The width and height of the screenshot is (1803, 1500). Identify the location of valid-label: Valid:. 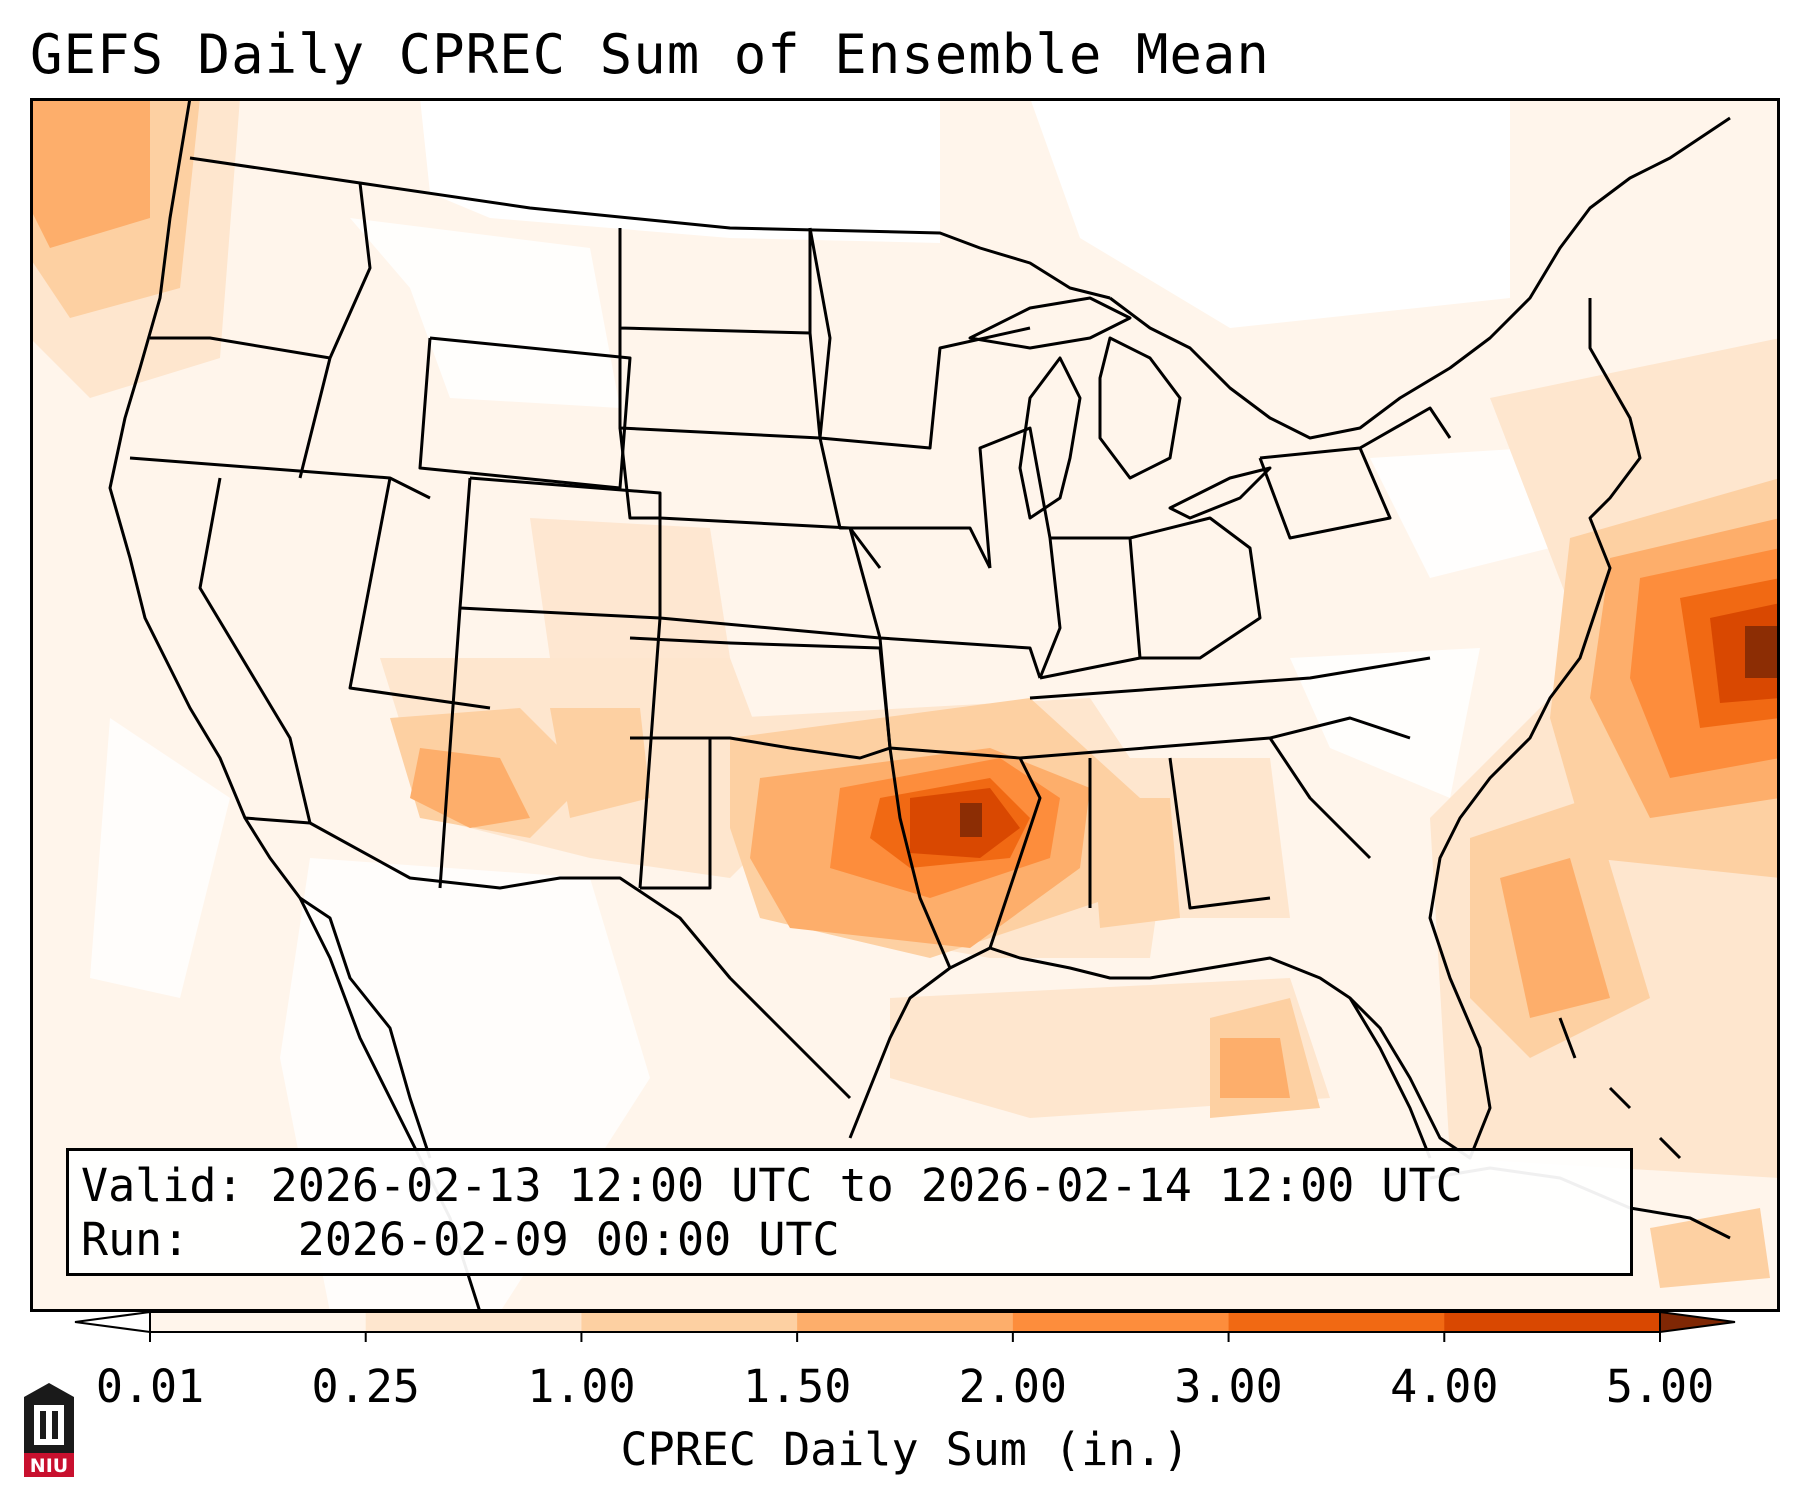
(162, 1185).